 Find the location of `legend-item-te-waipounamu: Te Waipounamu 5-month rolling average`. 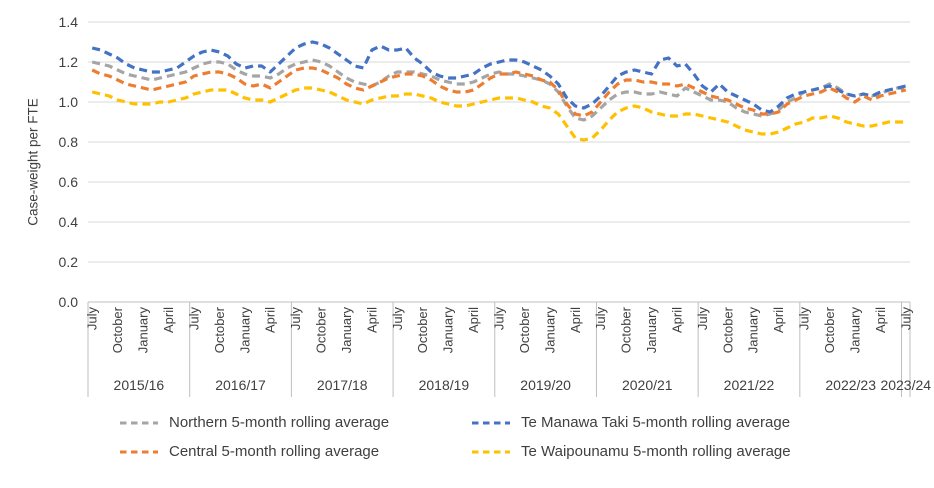

legend-item-te-waipounamu: Te Waipounamu 5-month rolling average is located at coordinates (655, 451).